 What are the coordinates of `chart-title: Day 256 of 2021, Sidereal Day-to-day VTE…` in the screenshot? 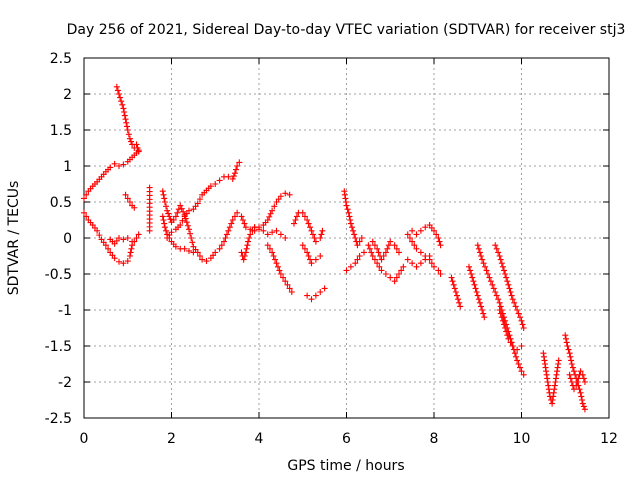 It's located at (346, 30).